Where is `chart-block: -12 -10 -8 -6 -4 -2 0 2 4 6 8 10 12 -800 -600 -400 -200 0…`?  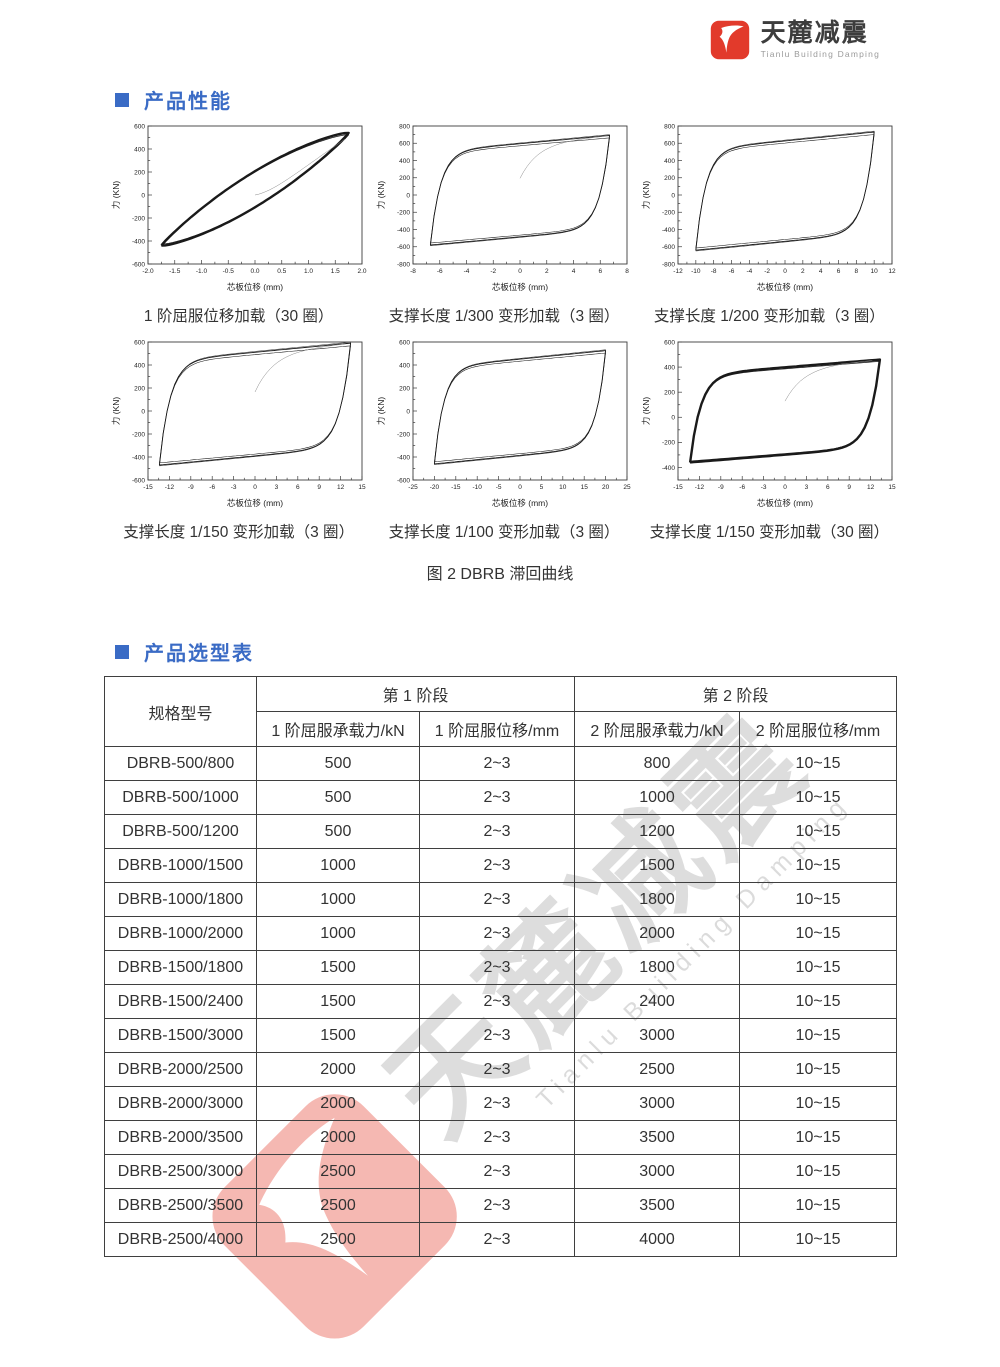 chart-block: -12 -10 -8 -6 -4 -2 0 2 4 6 8 10 12 -800 -600 -400 -200 0… is located at coordinates (769, 224).